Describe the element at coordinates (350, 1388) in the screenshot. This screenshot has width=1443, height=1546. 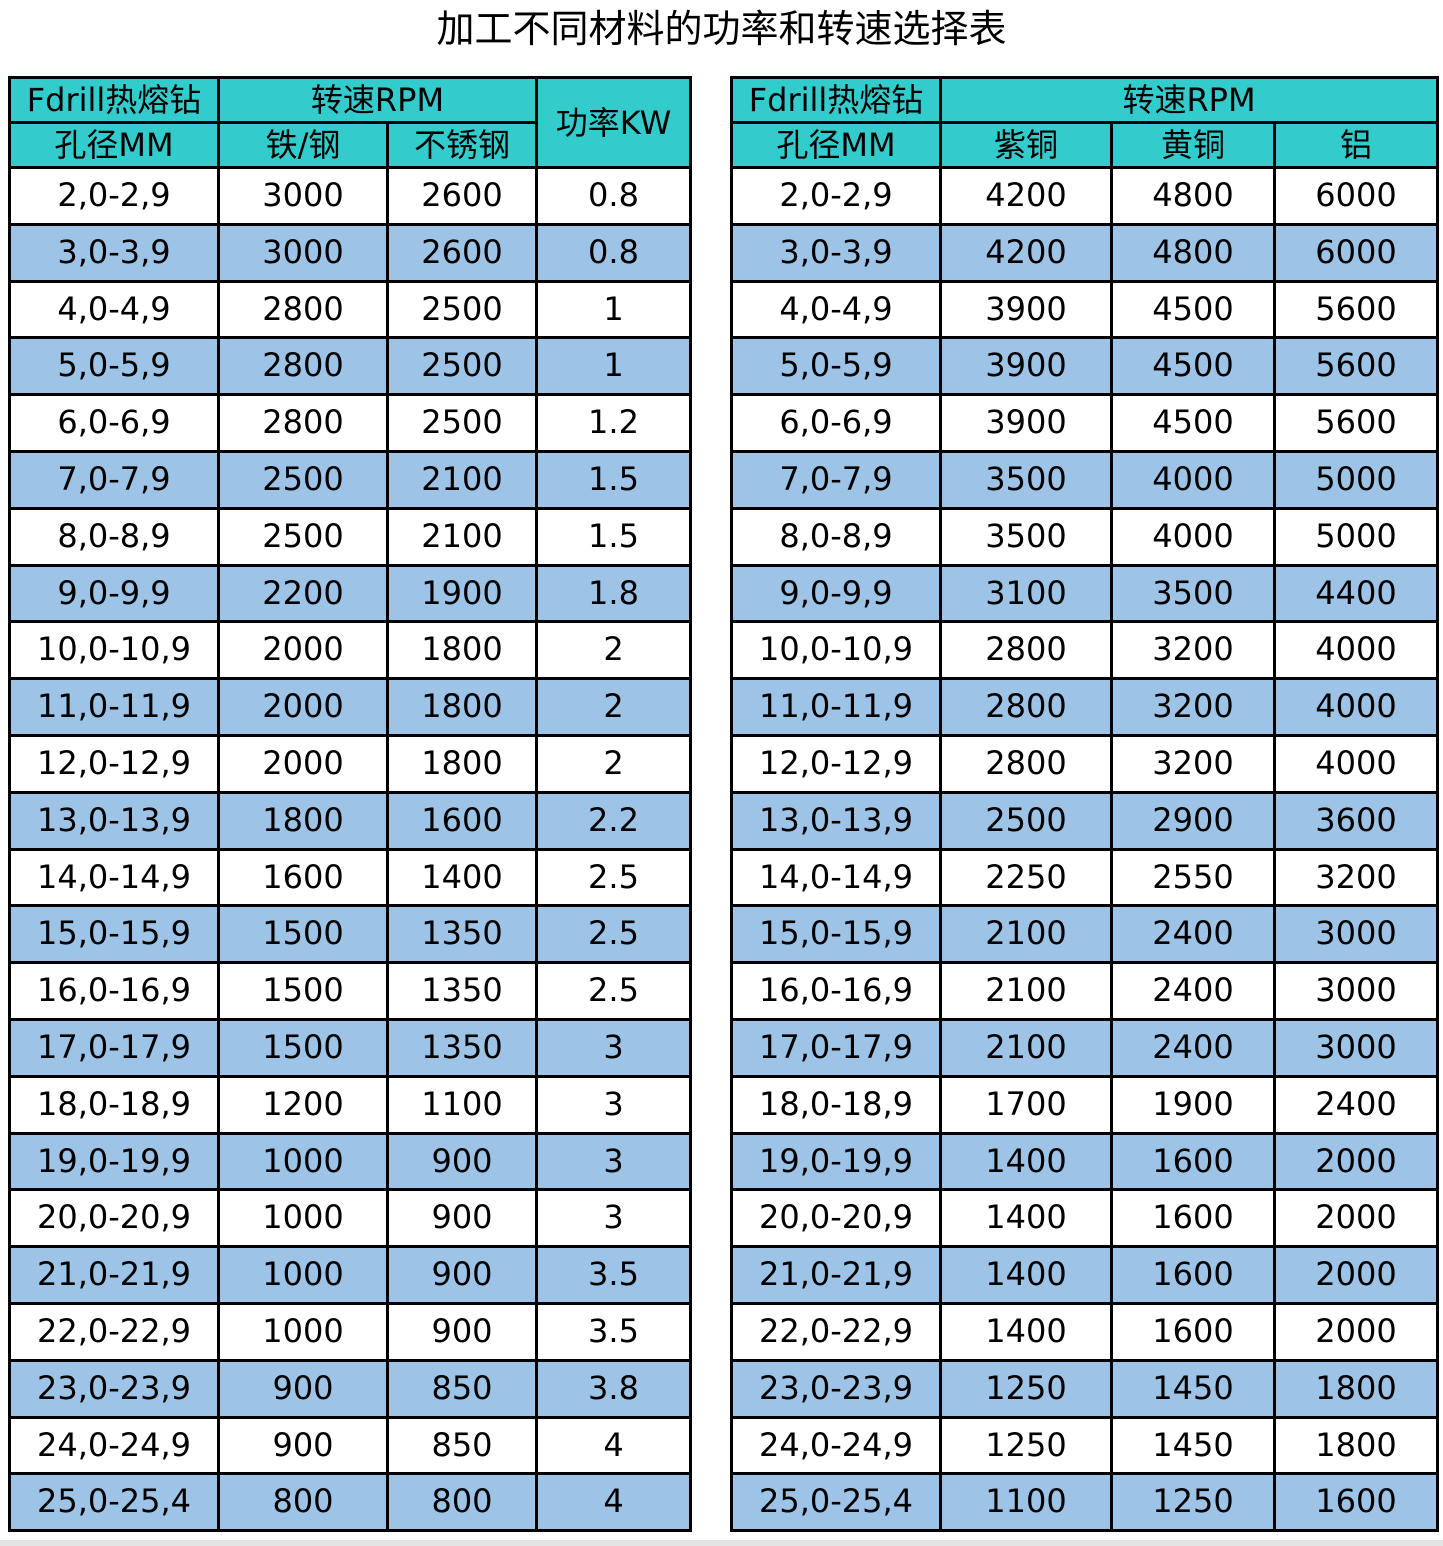
I see `table-row: 23,0-23,9 900 850 3.8` at that location.